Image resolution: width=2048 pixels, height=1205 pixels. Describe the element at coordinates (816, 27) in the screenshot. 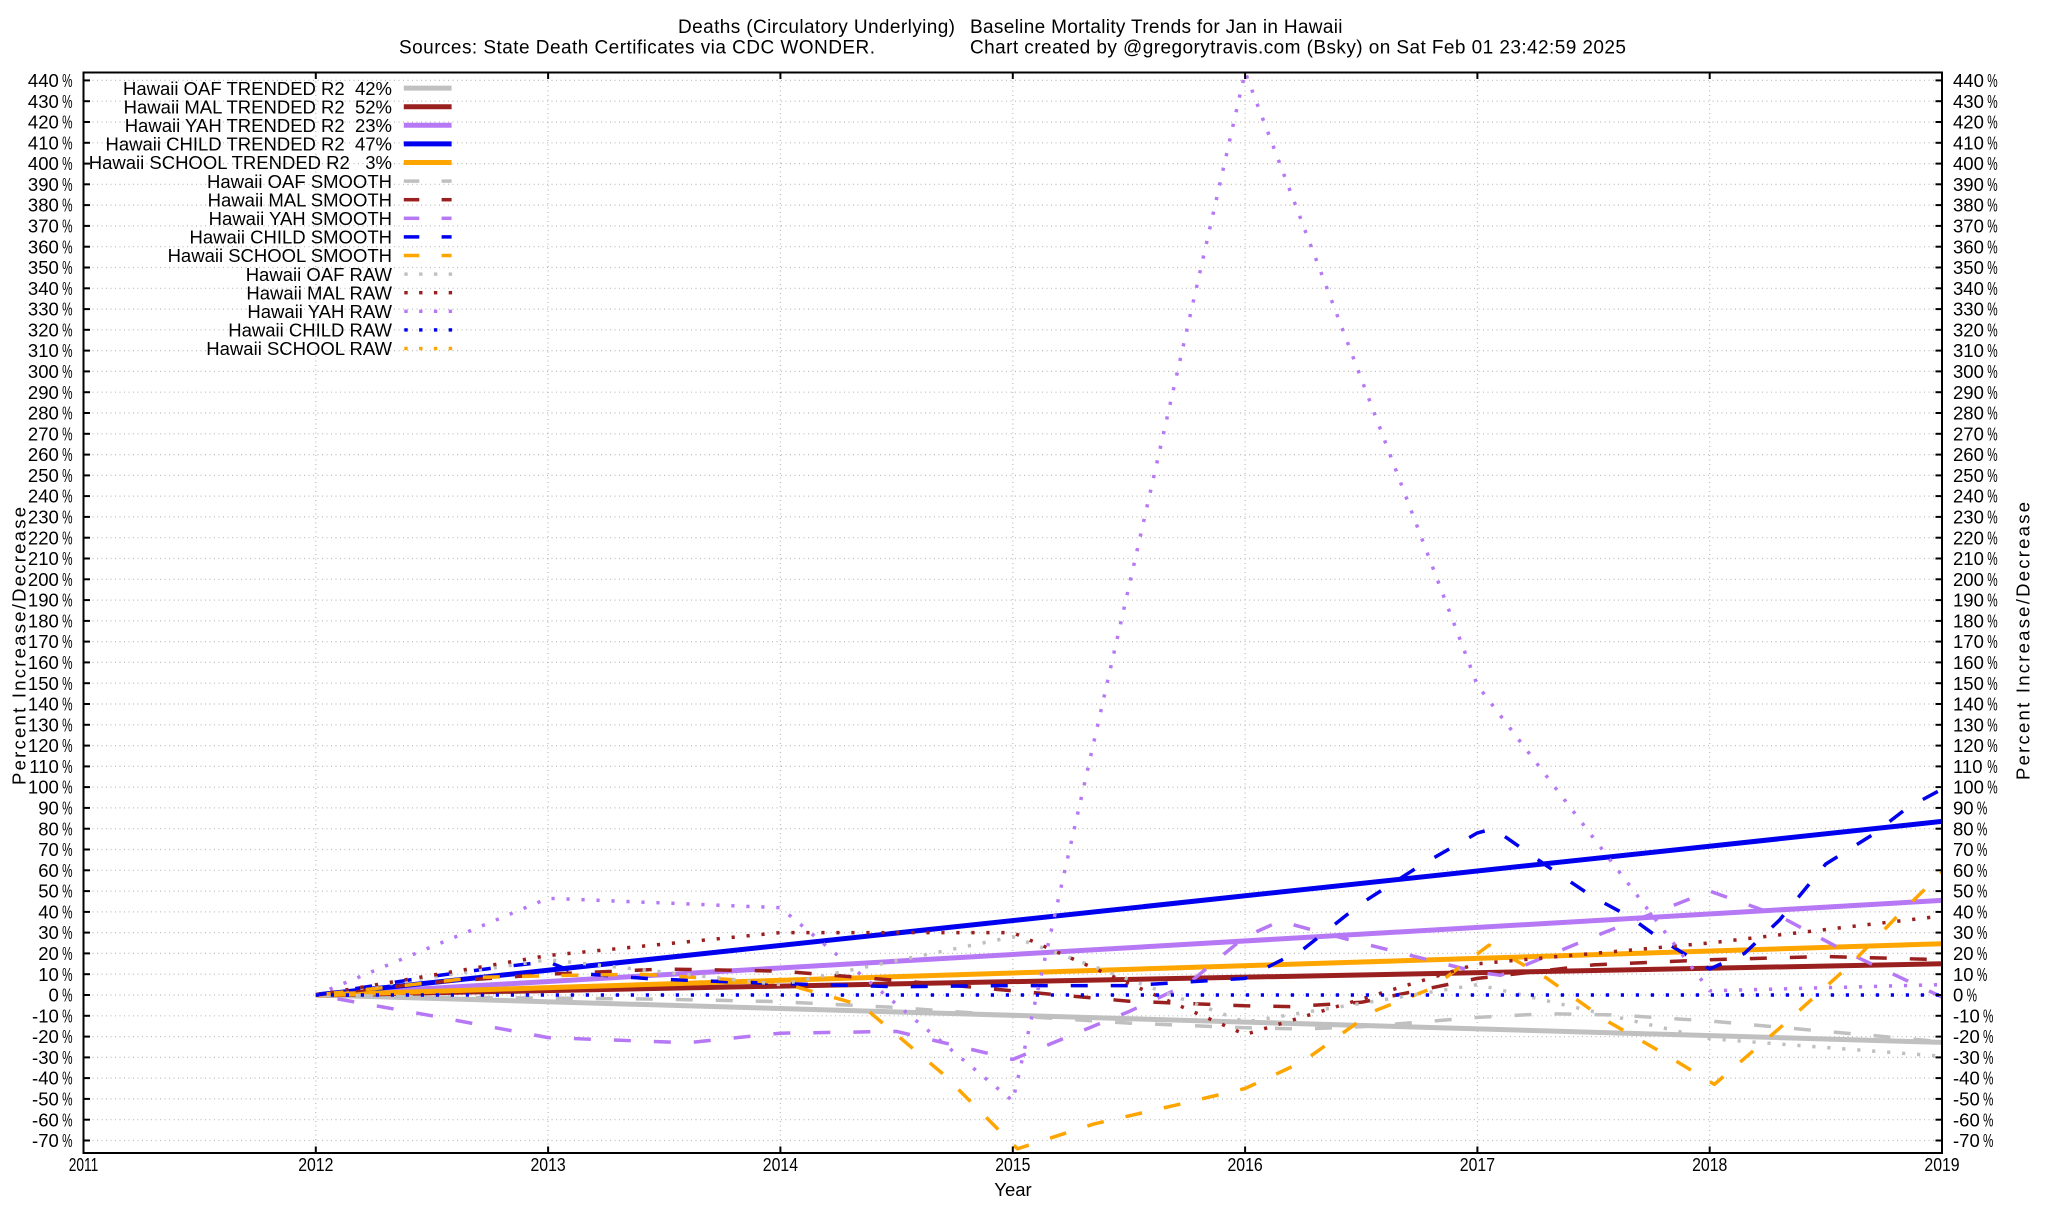

I see `svg-text:Deaths (Circulatory Underlying: Deaths (Circulatory Underlying)` at that location.